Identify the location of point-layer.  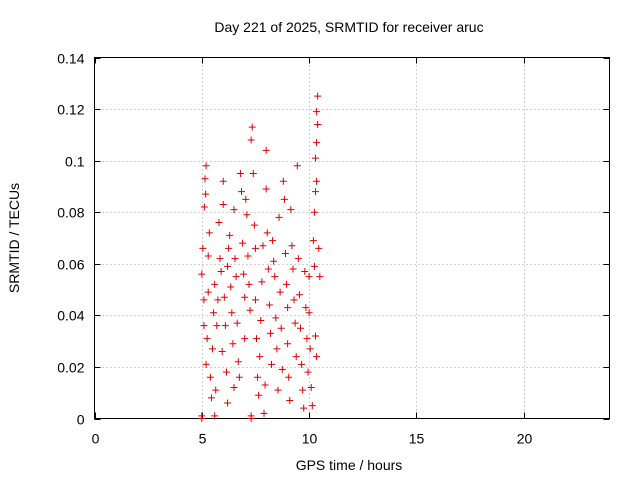
(261, 257).